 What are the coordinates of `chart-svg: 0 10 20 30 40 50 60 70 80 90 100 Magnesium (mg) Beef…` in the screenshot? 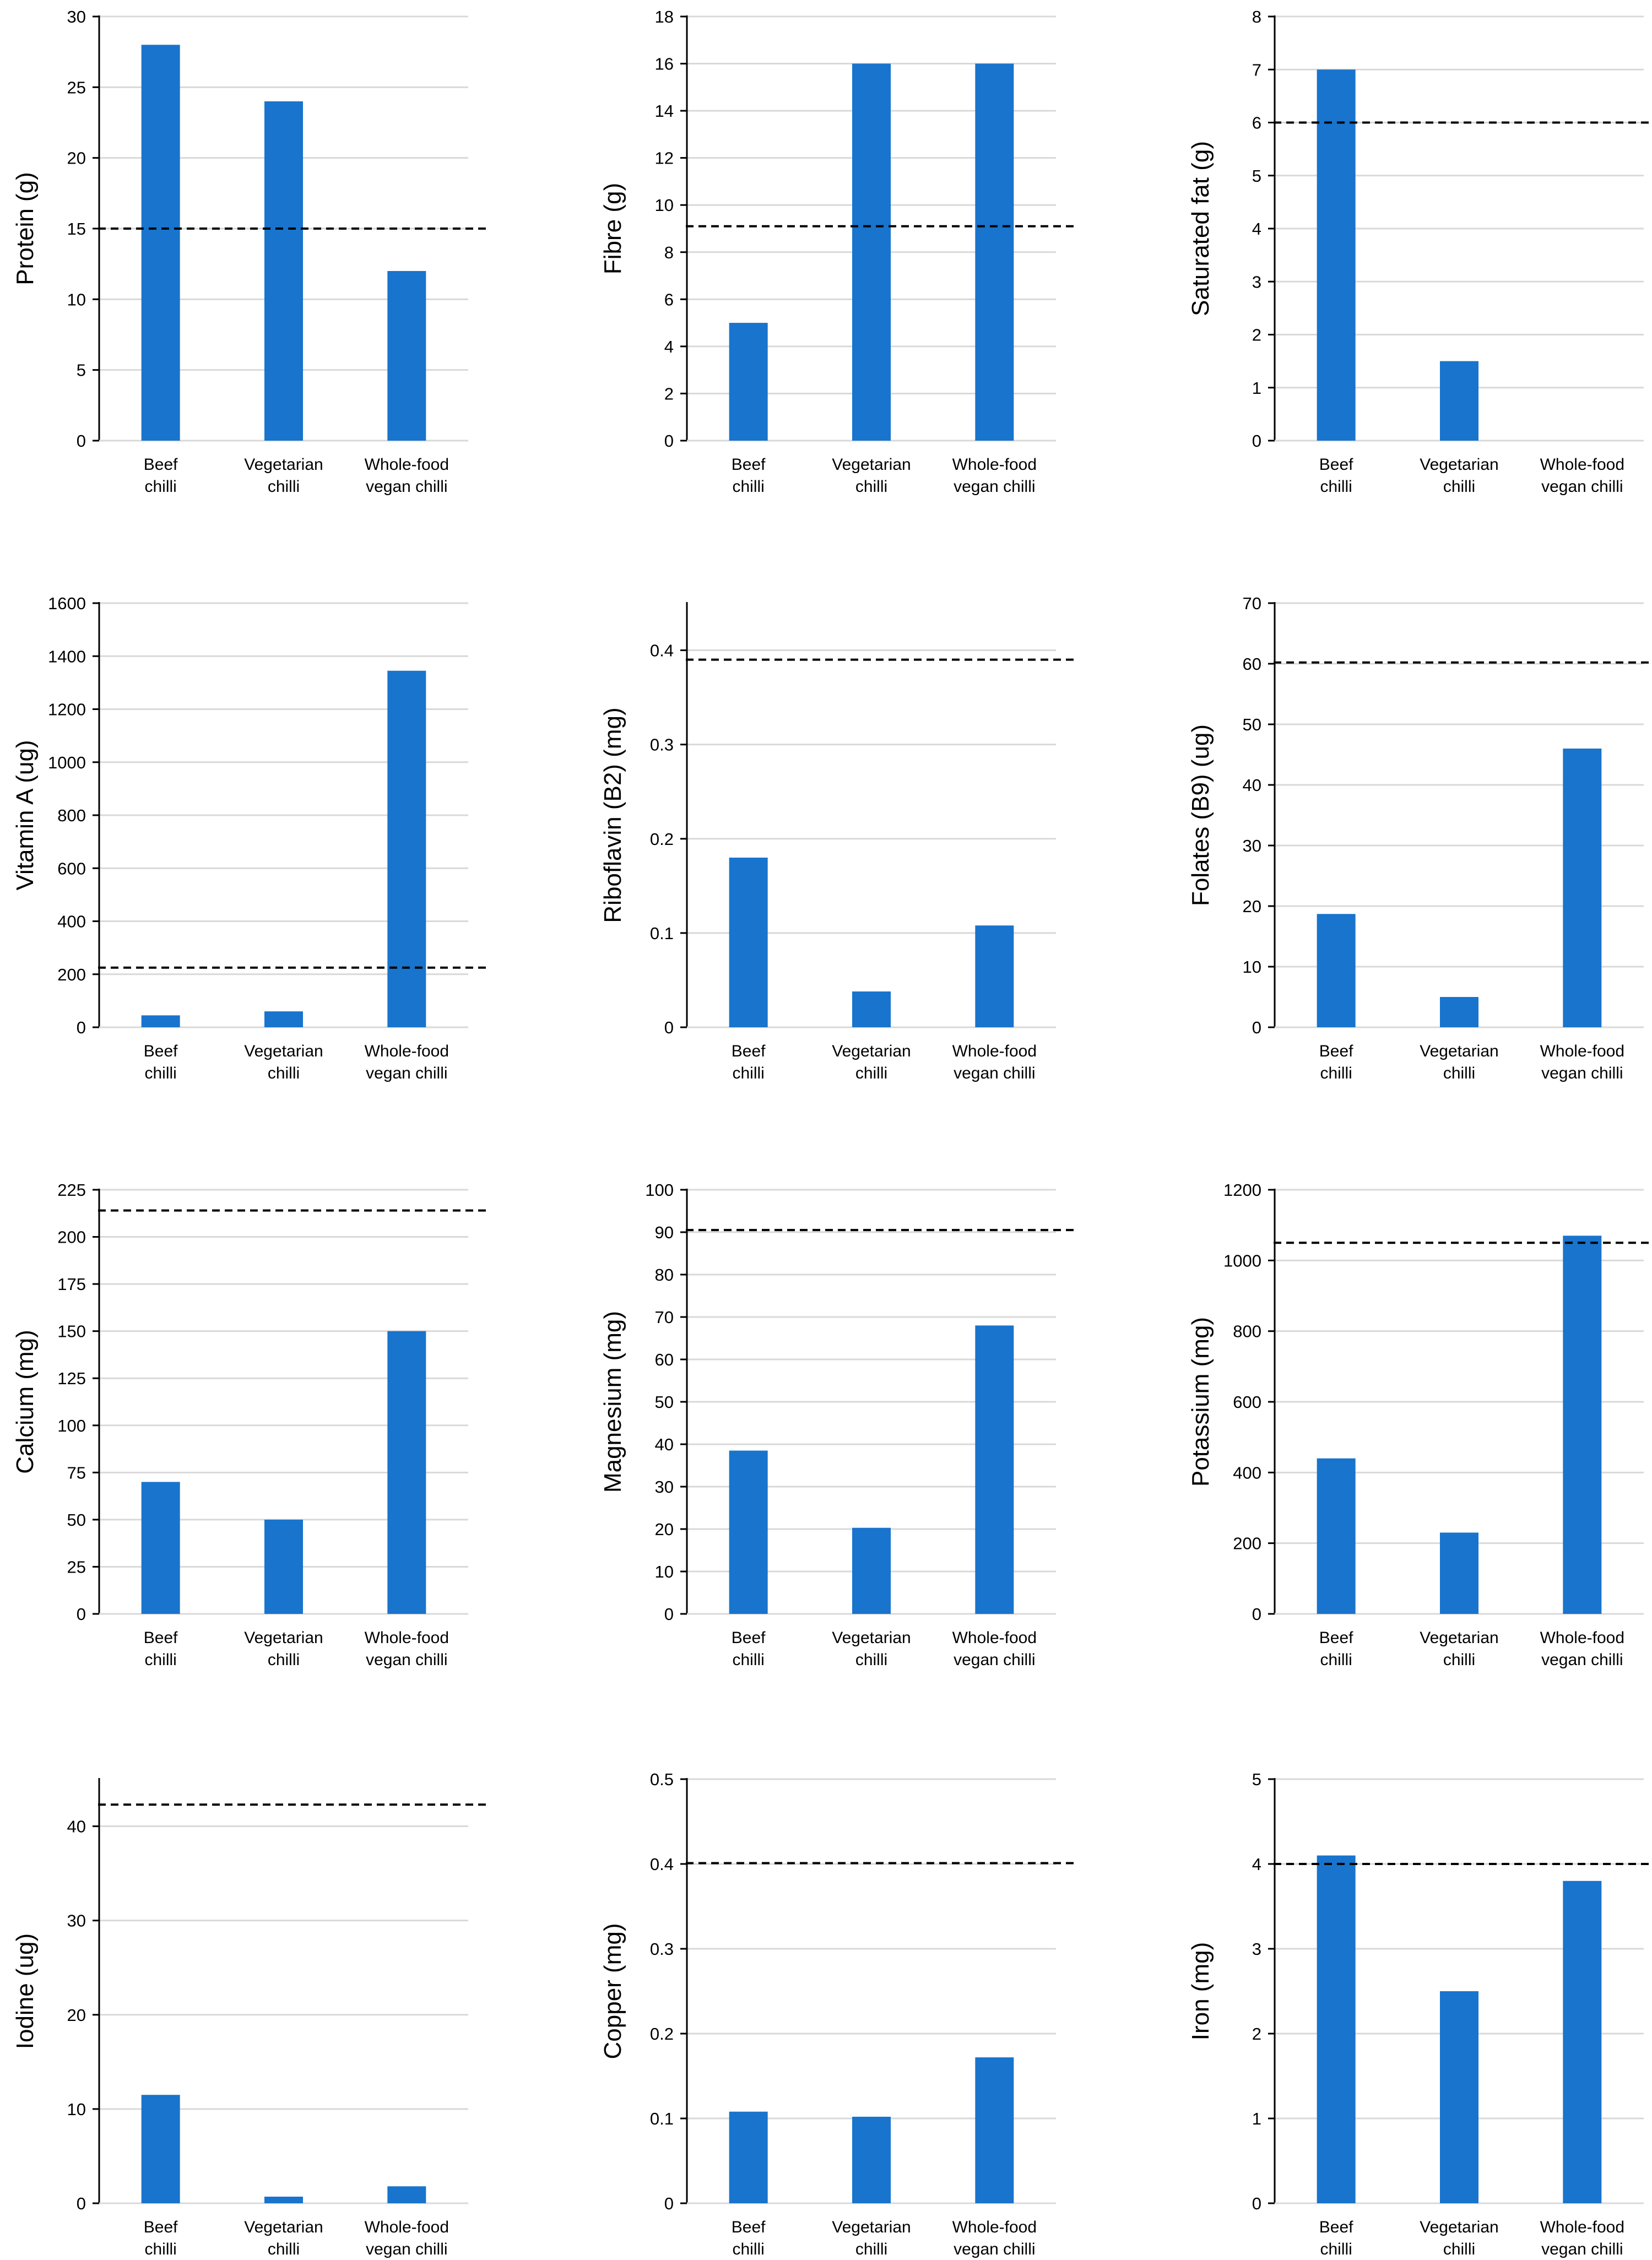 It's located at (838, 1424).